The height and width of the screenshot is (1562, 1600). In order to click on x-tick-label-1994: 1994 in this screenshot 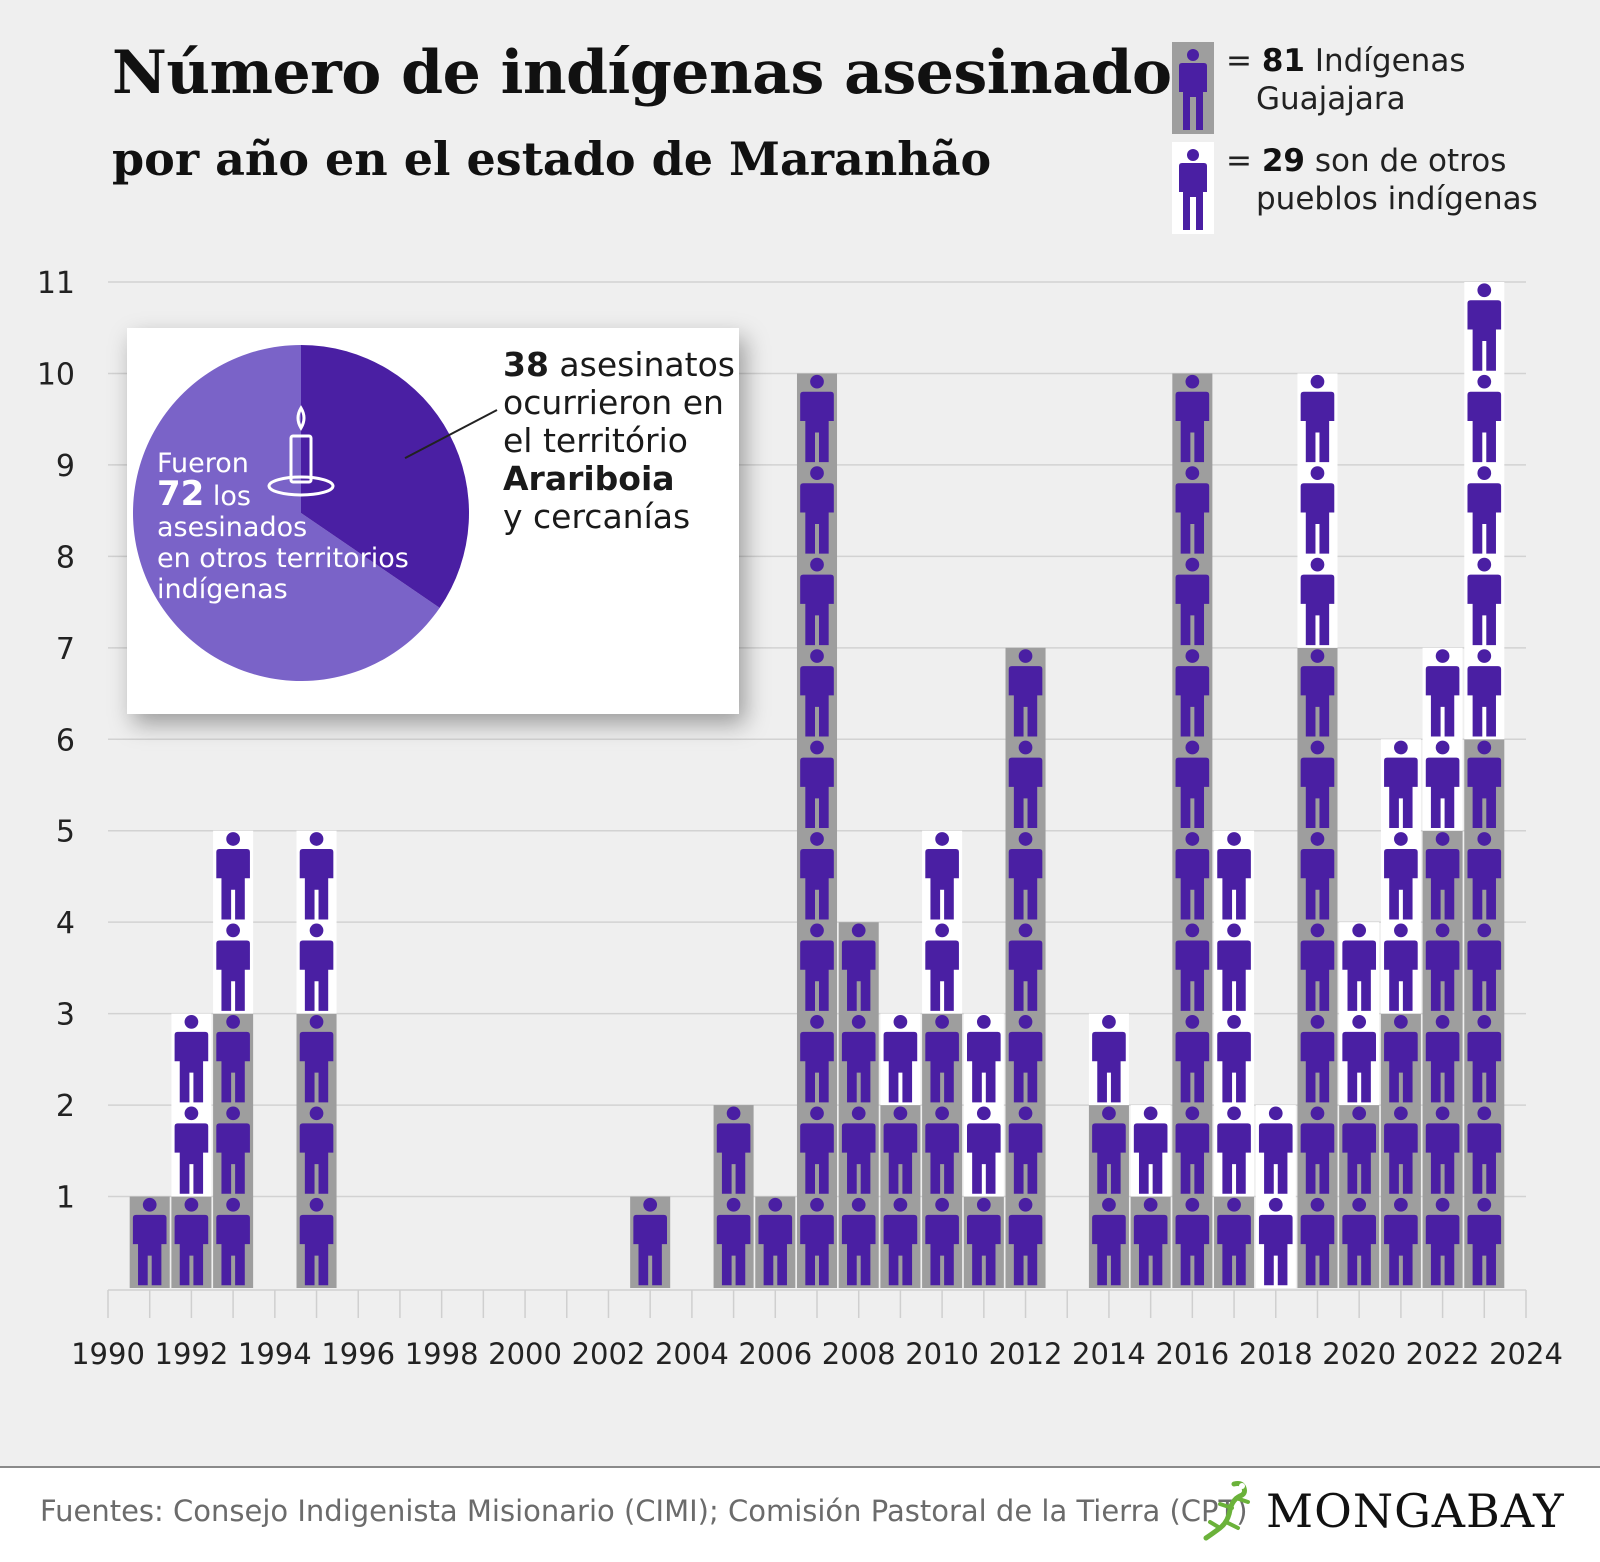, I will do `click(275, 1354)`.